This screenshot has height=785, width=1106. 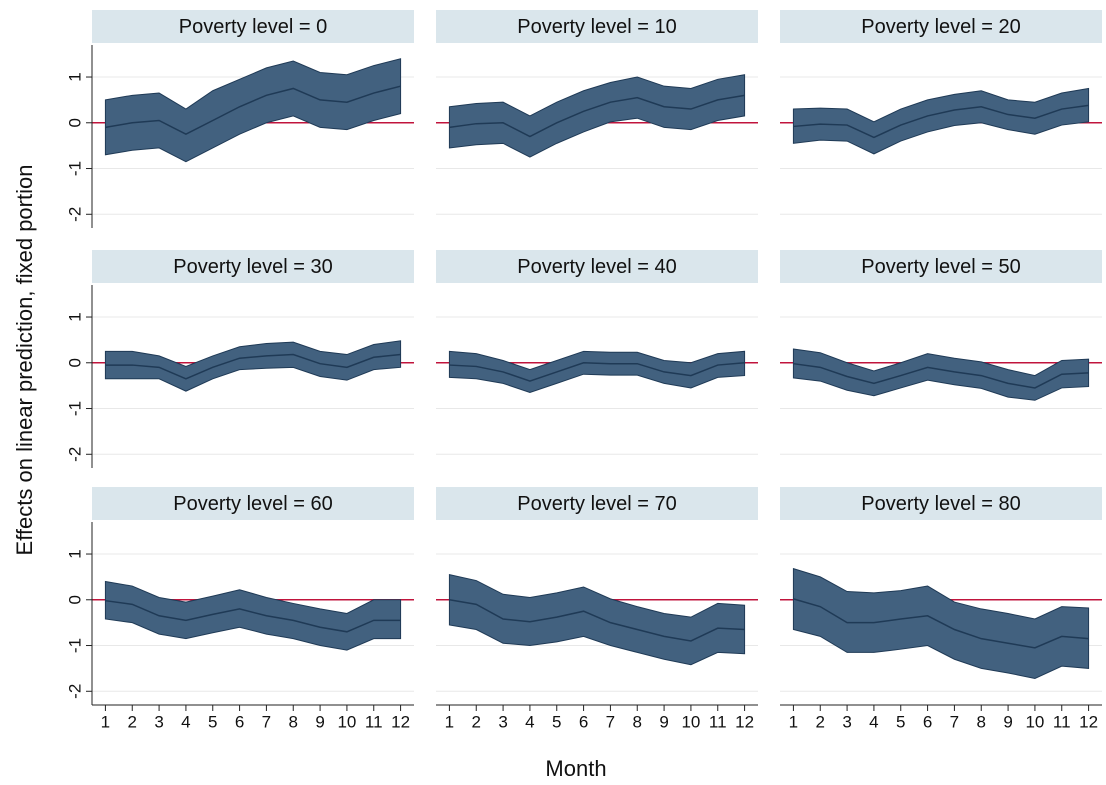 I want to click on panel-title: Poverty level = 70, so click(x=597, y=504).